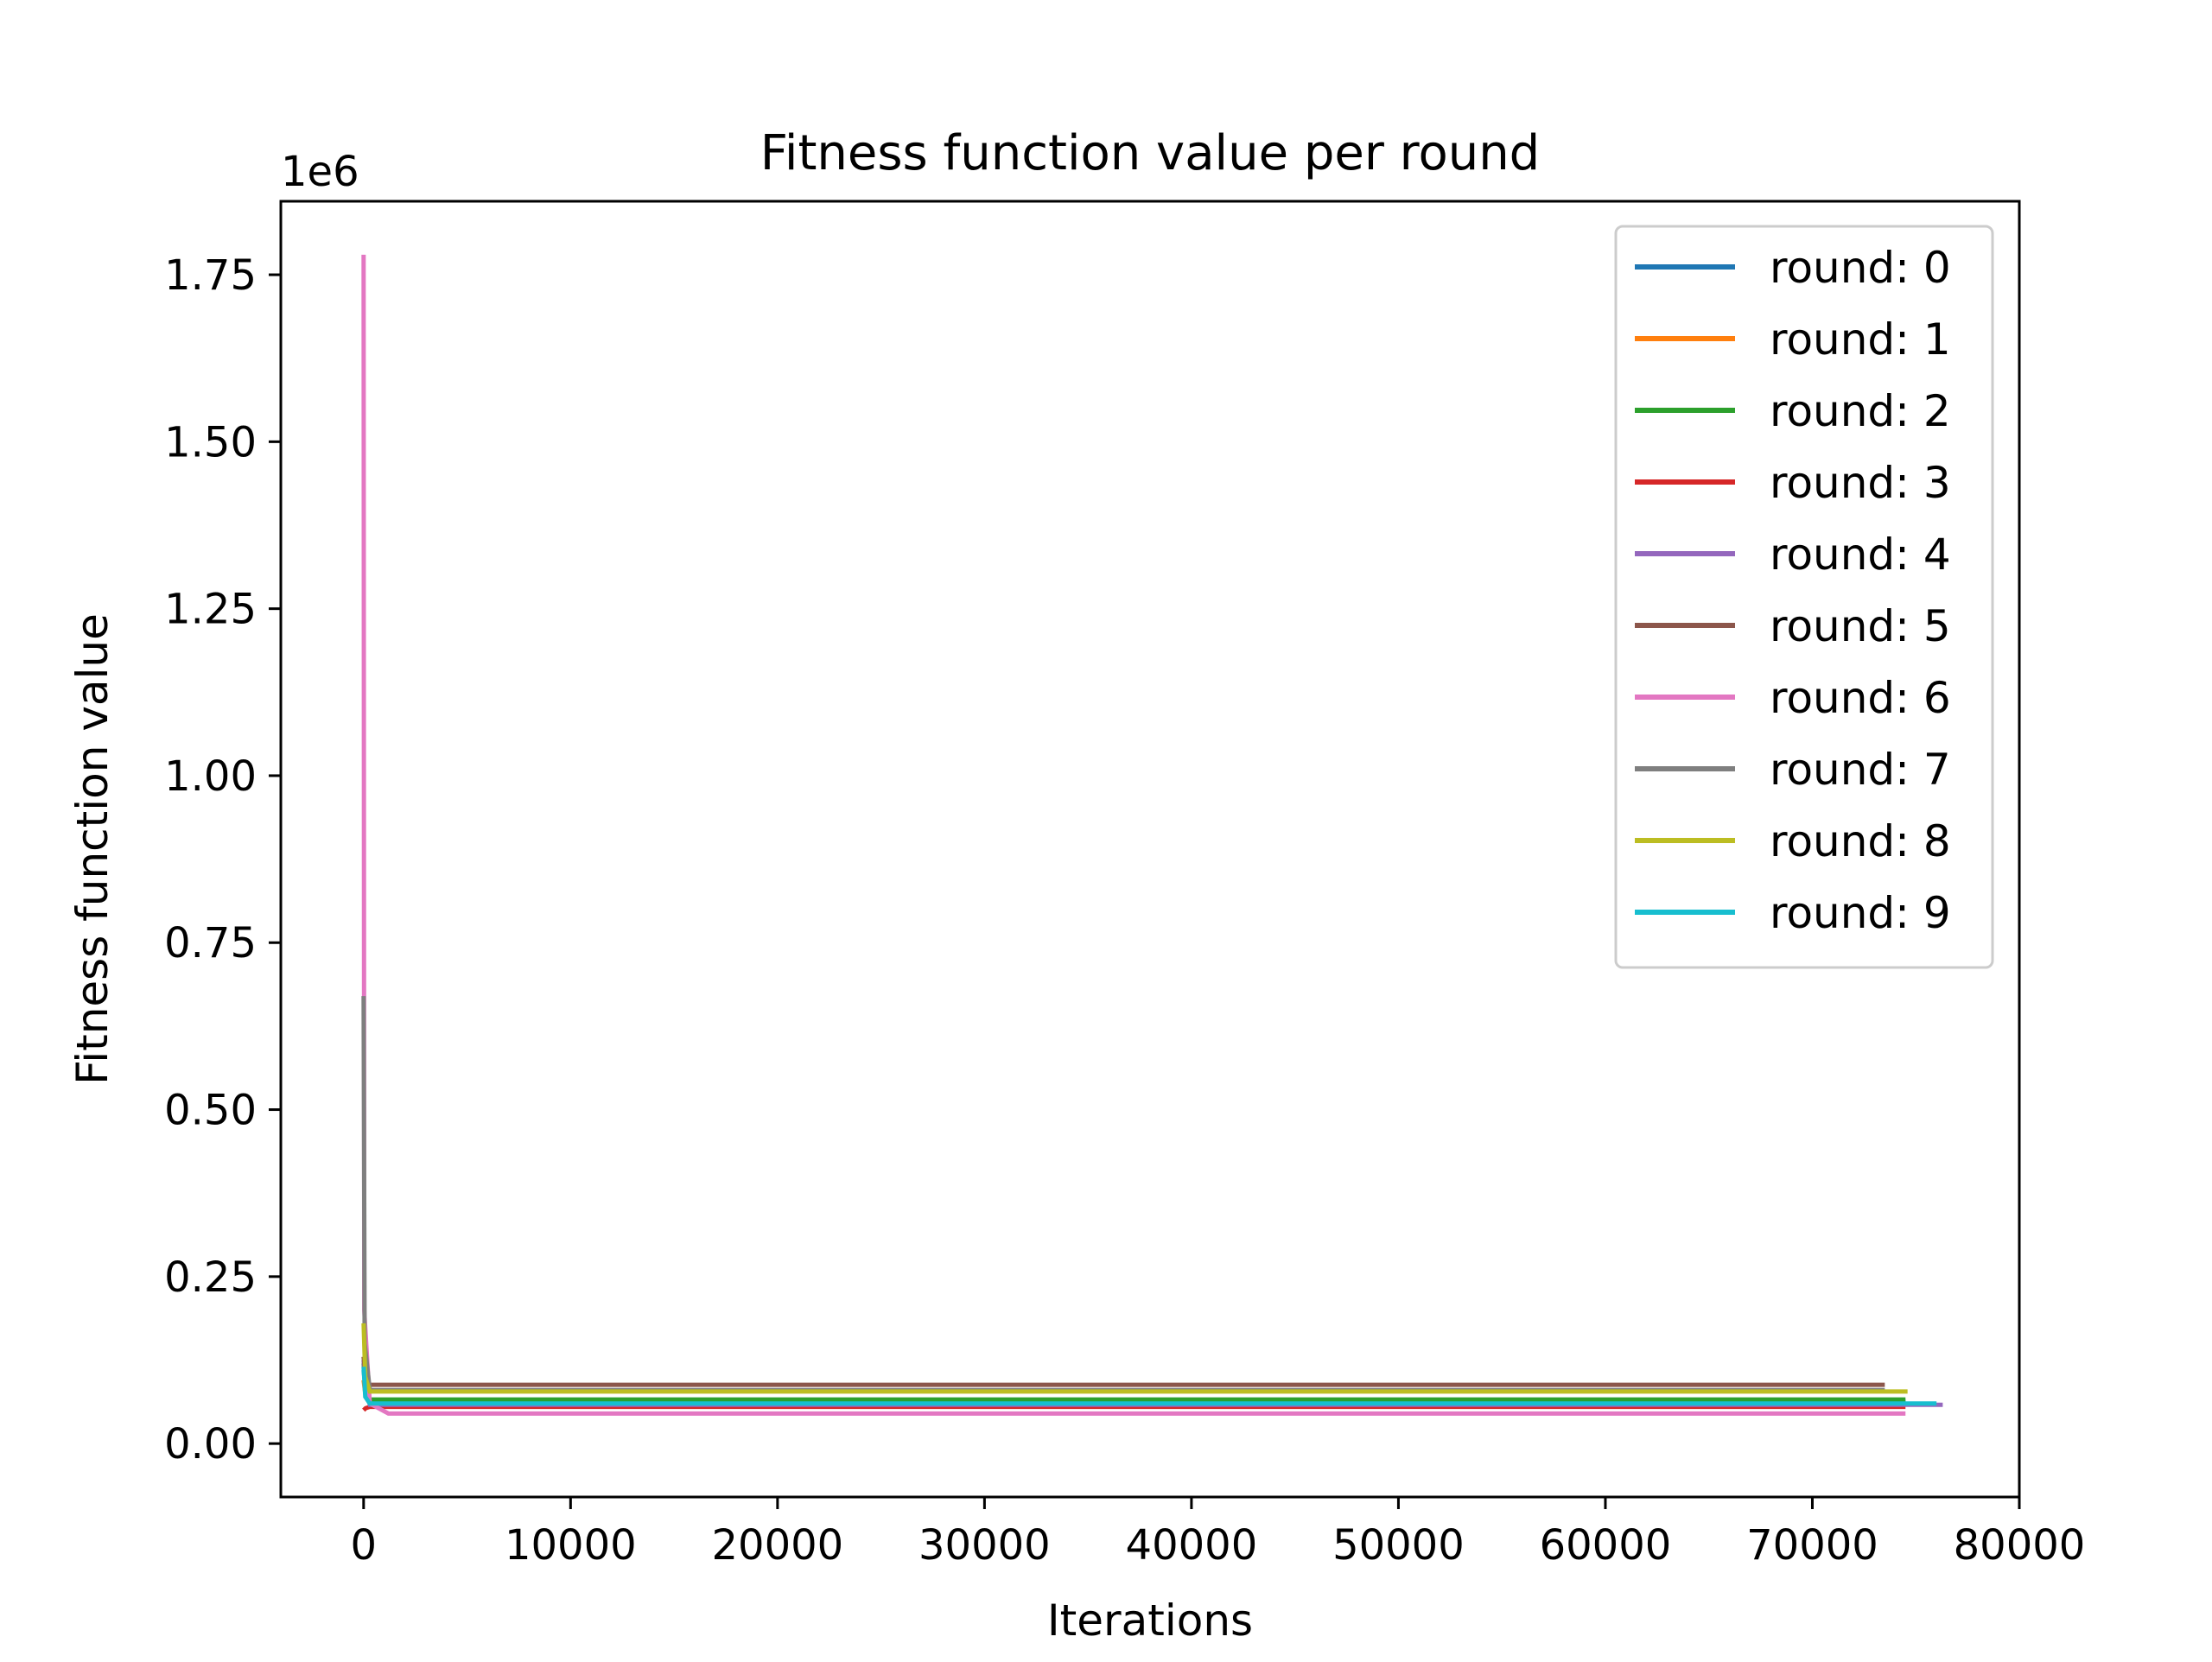 This screenshot has width=2212, height=1662. Describe the element at coordinates (320, 172) in the screenshot. I see `y-offset-label: 1e6` at that location.